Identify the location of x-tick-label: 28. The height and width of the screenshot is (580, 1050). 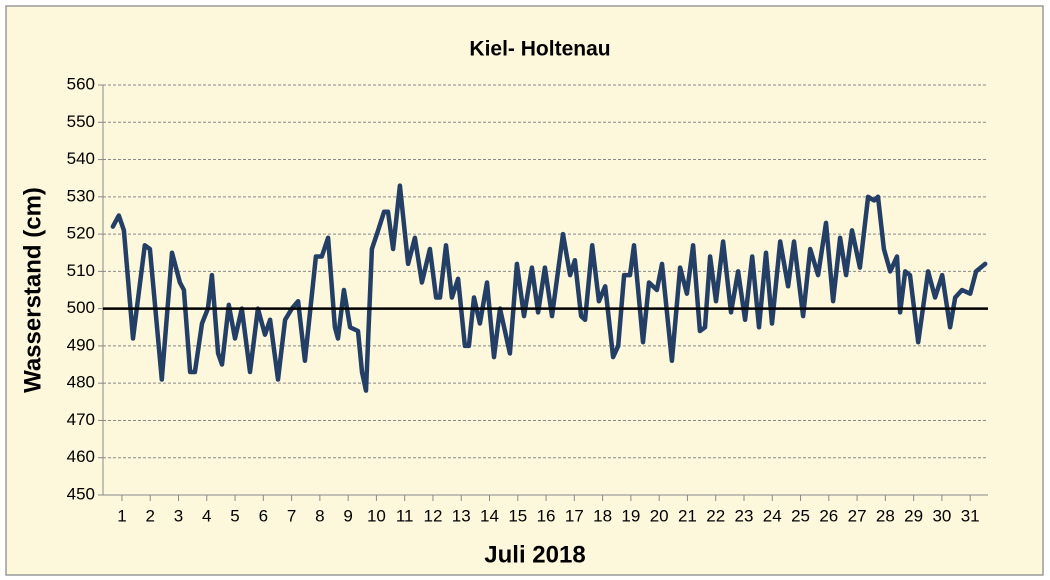
(885, 515).